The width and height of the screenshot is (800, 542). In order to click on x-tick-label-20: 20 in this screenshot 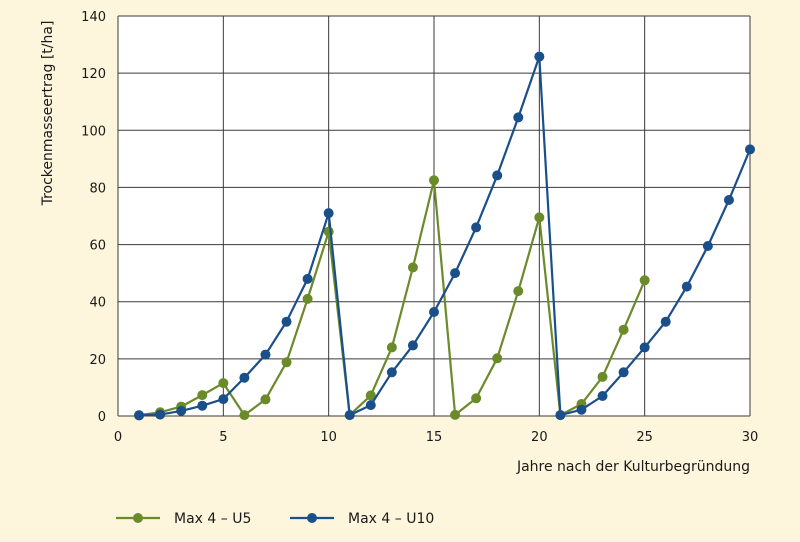, I will do `click(539, 437)`.